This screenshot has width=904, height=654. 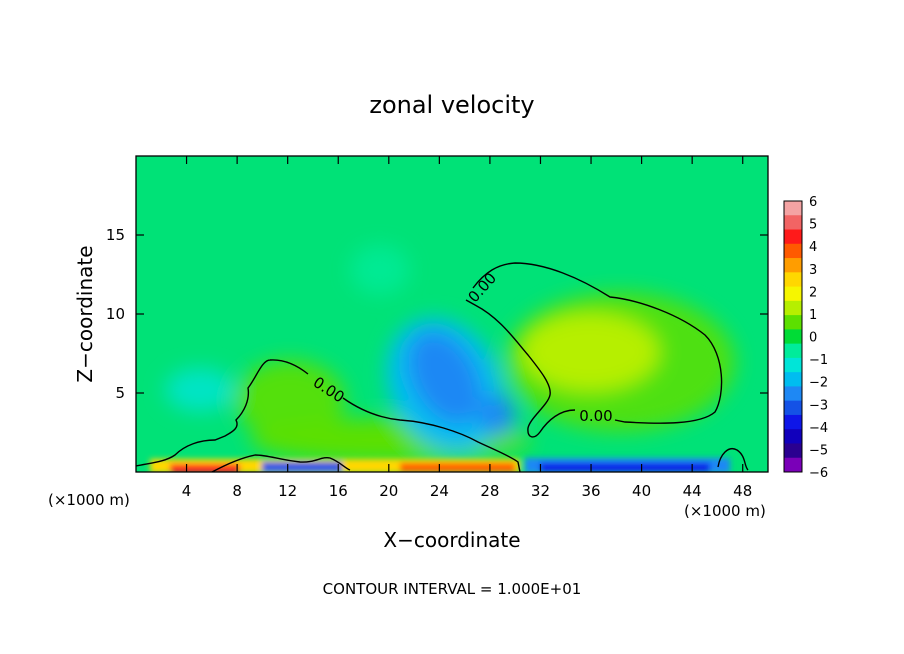 I want to click on chart-title: zonal velocity, so click(x=451, y=105).